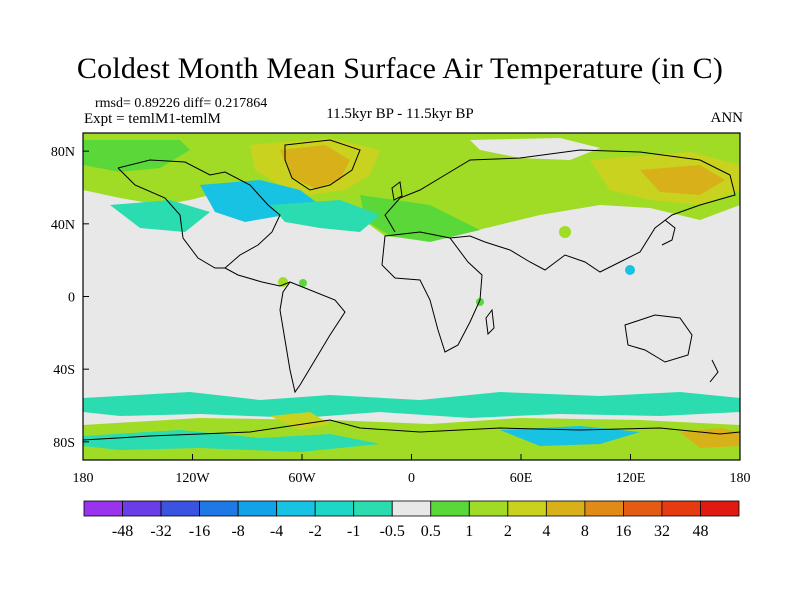  Describe the element at coordinates (411, 478) in the screenshot. I see `x-tick-label: 0` at that location.